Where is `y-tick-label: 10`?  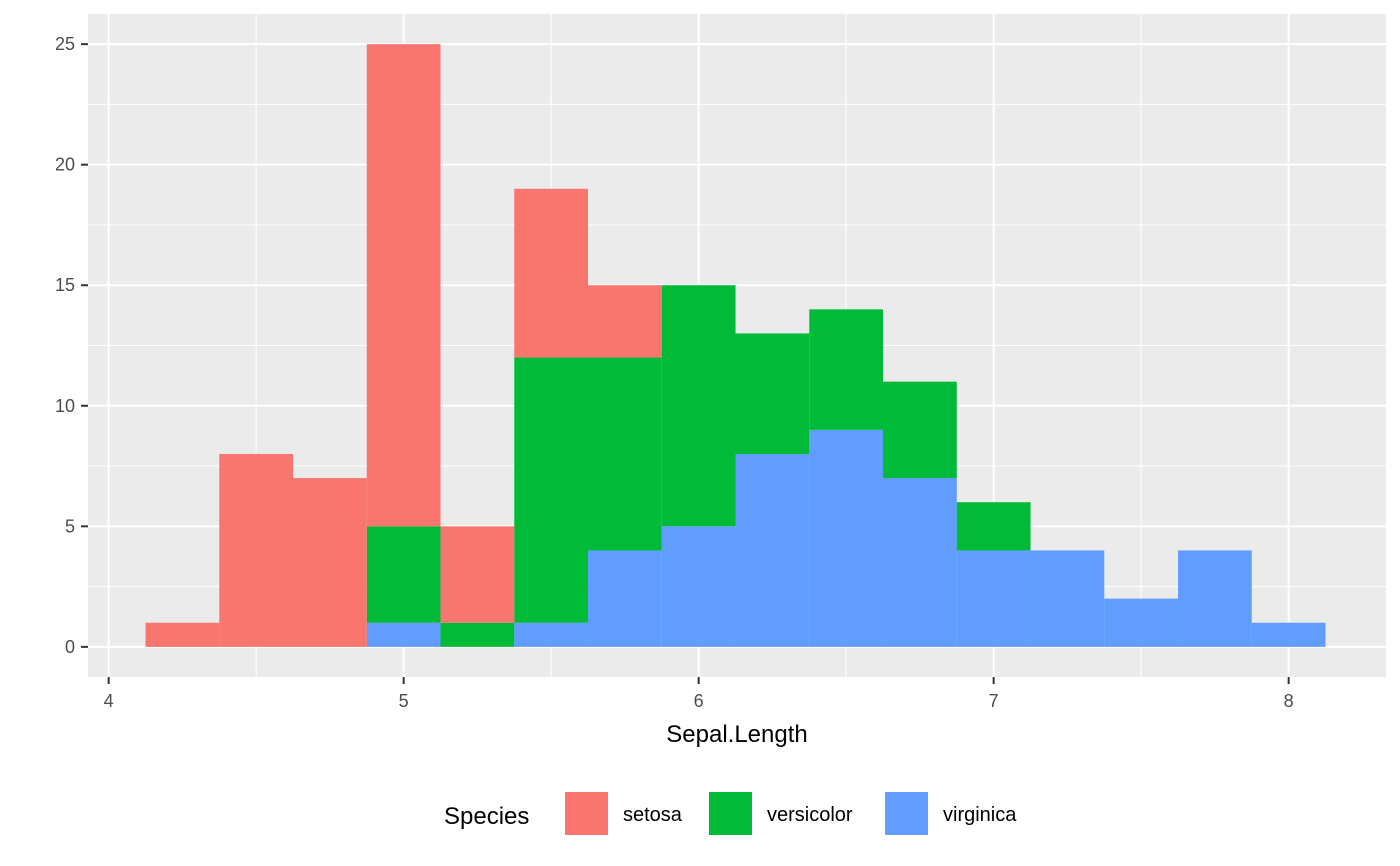
y-tick-label: 10 is located at coordinates (65, 406).